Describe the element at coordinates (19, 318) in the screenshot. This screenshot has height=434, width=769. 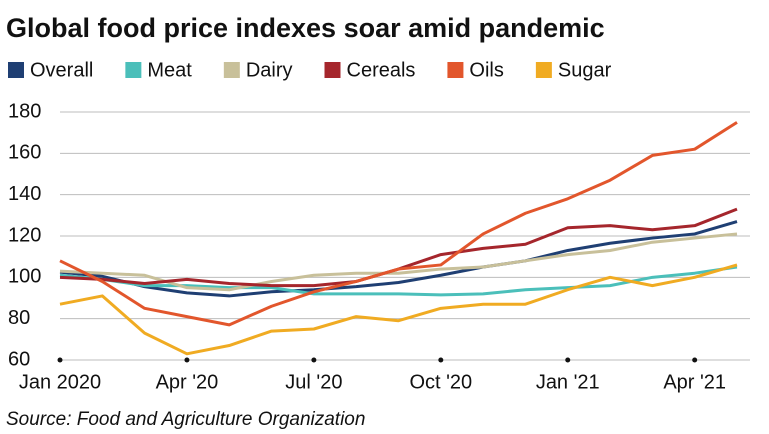
I see `y-tick-label: 80` at that location.